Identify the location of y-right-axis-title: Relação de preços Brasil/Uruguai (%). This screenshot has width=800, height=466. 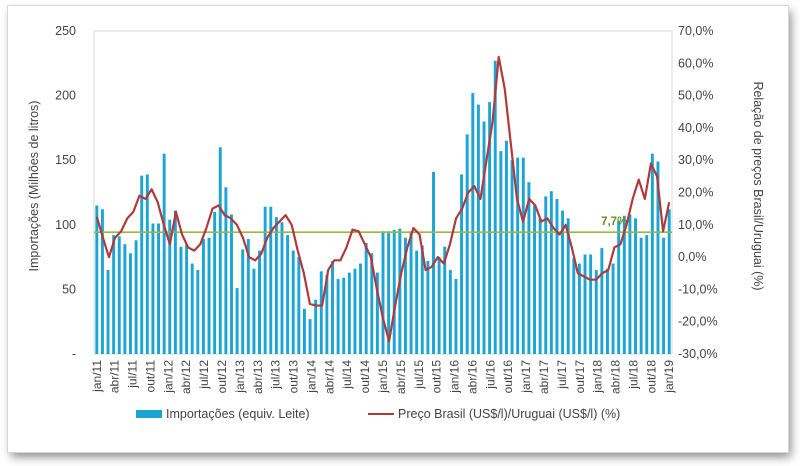
(758, 185).